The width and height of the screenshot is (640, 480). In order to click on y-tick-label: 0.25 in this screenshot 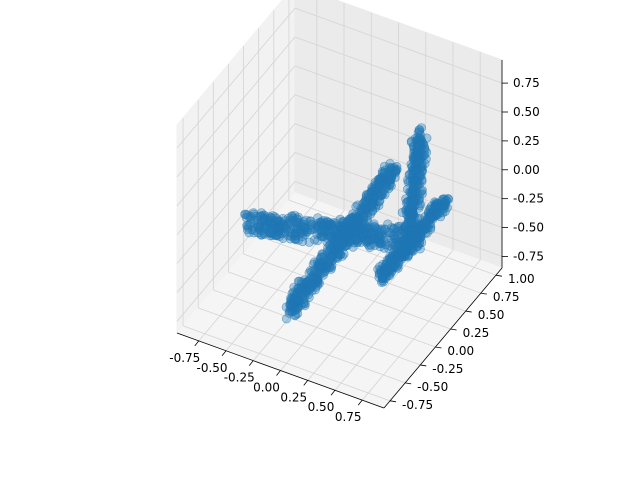, I will do `click(476, 333)`.